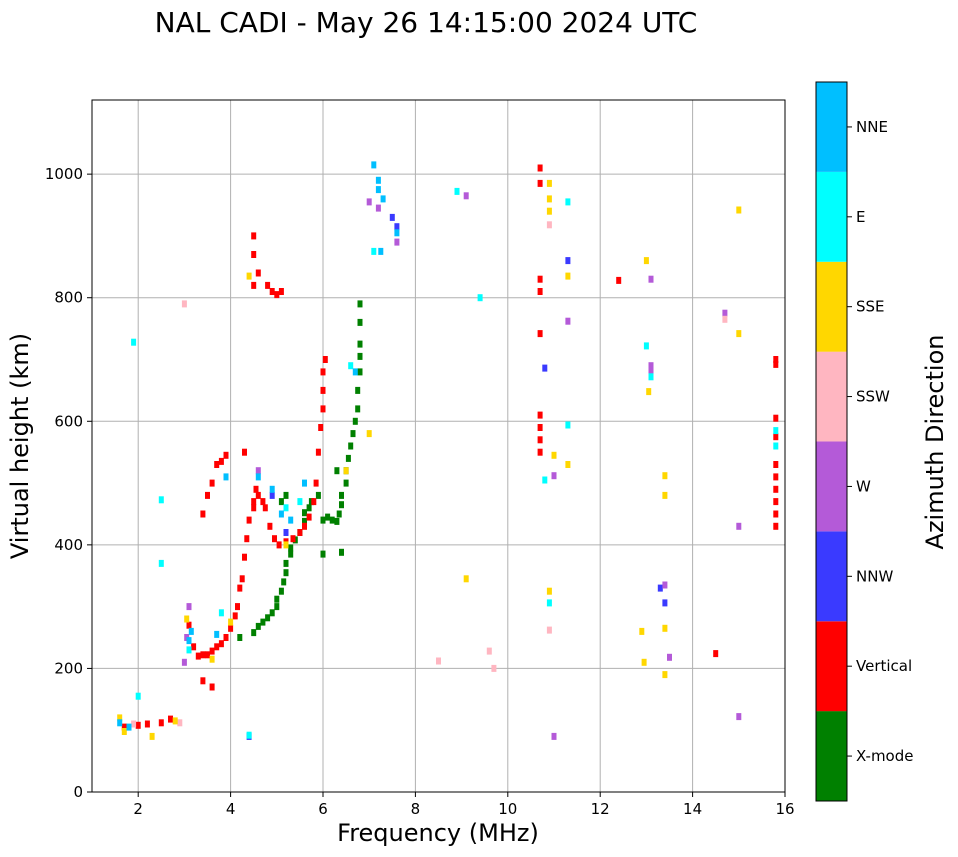 The height and width of the screenshot is (857, 958). Describe the element at coordinates (935, 442) in the screenshot. I see `colorbar-label: Azimuth Direction` at that location.